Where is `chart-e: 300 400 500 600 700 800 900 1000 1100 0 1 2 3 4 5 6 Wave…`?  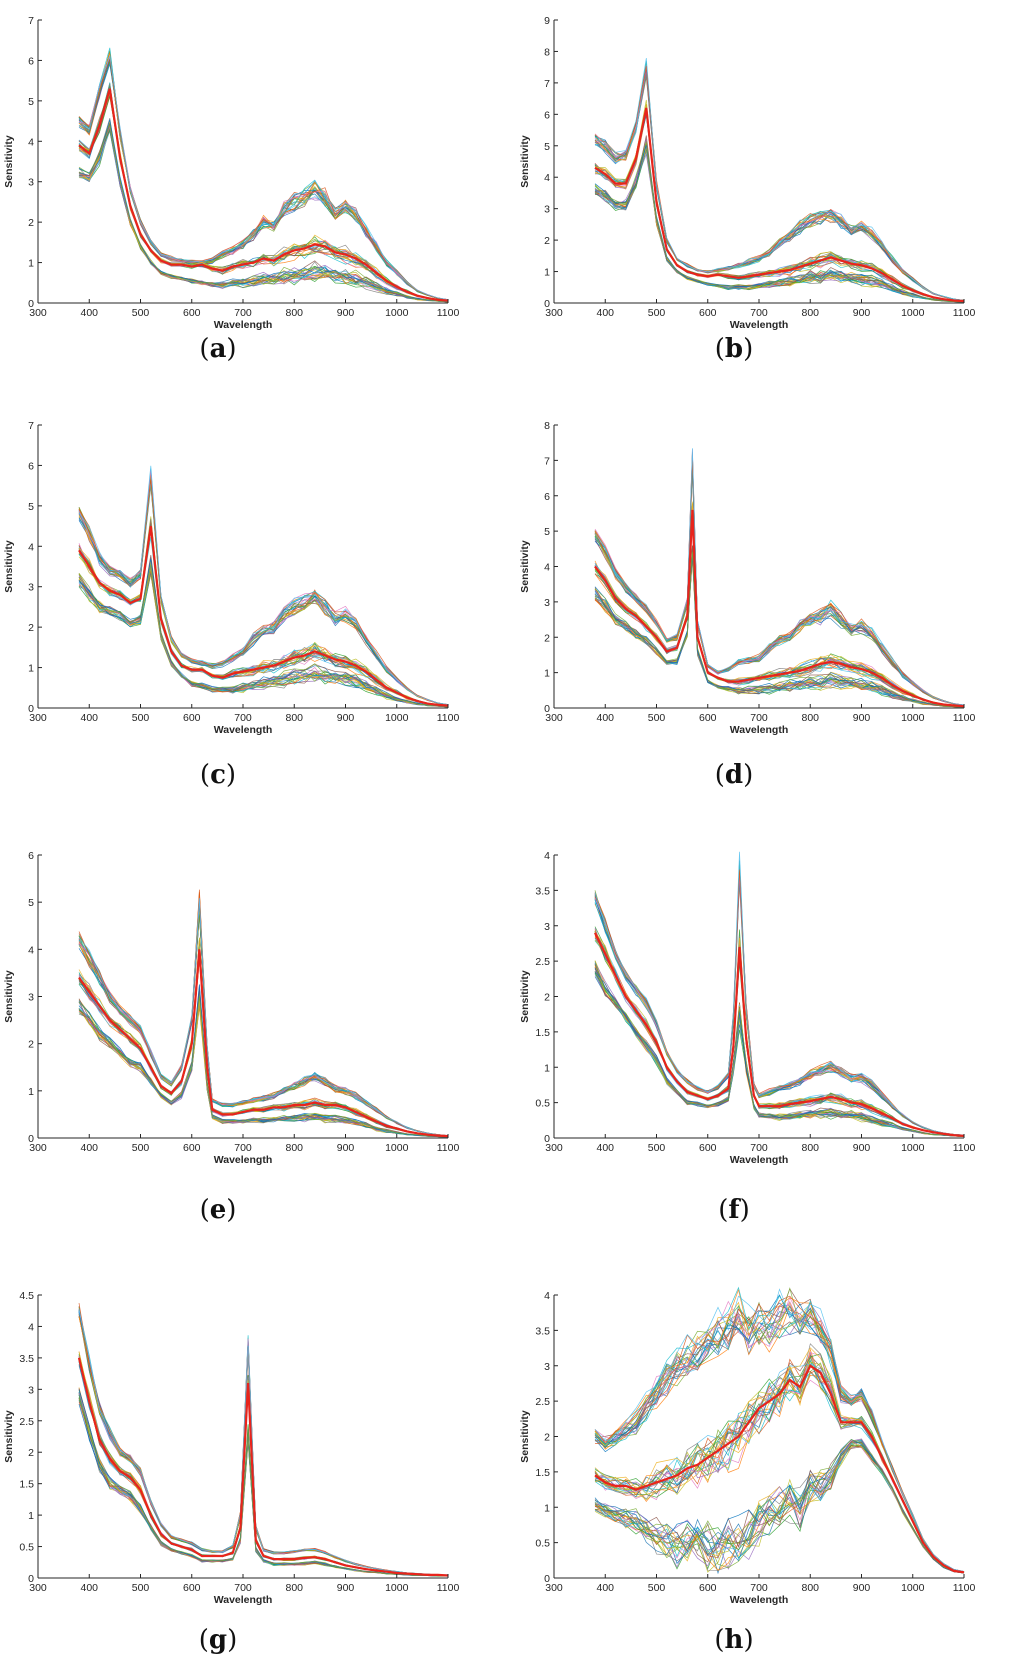 chart-e: 300 400 500 600 700 800 900 1000 1100 0 1 2 3 4 5 6 Wave… is located at coordinates (231, 1008).